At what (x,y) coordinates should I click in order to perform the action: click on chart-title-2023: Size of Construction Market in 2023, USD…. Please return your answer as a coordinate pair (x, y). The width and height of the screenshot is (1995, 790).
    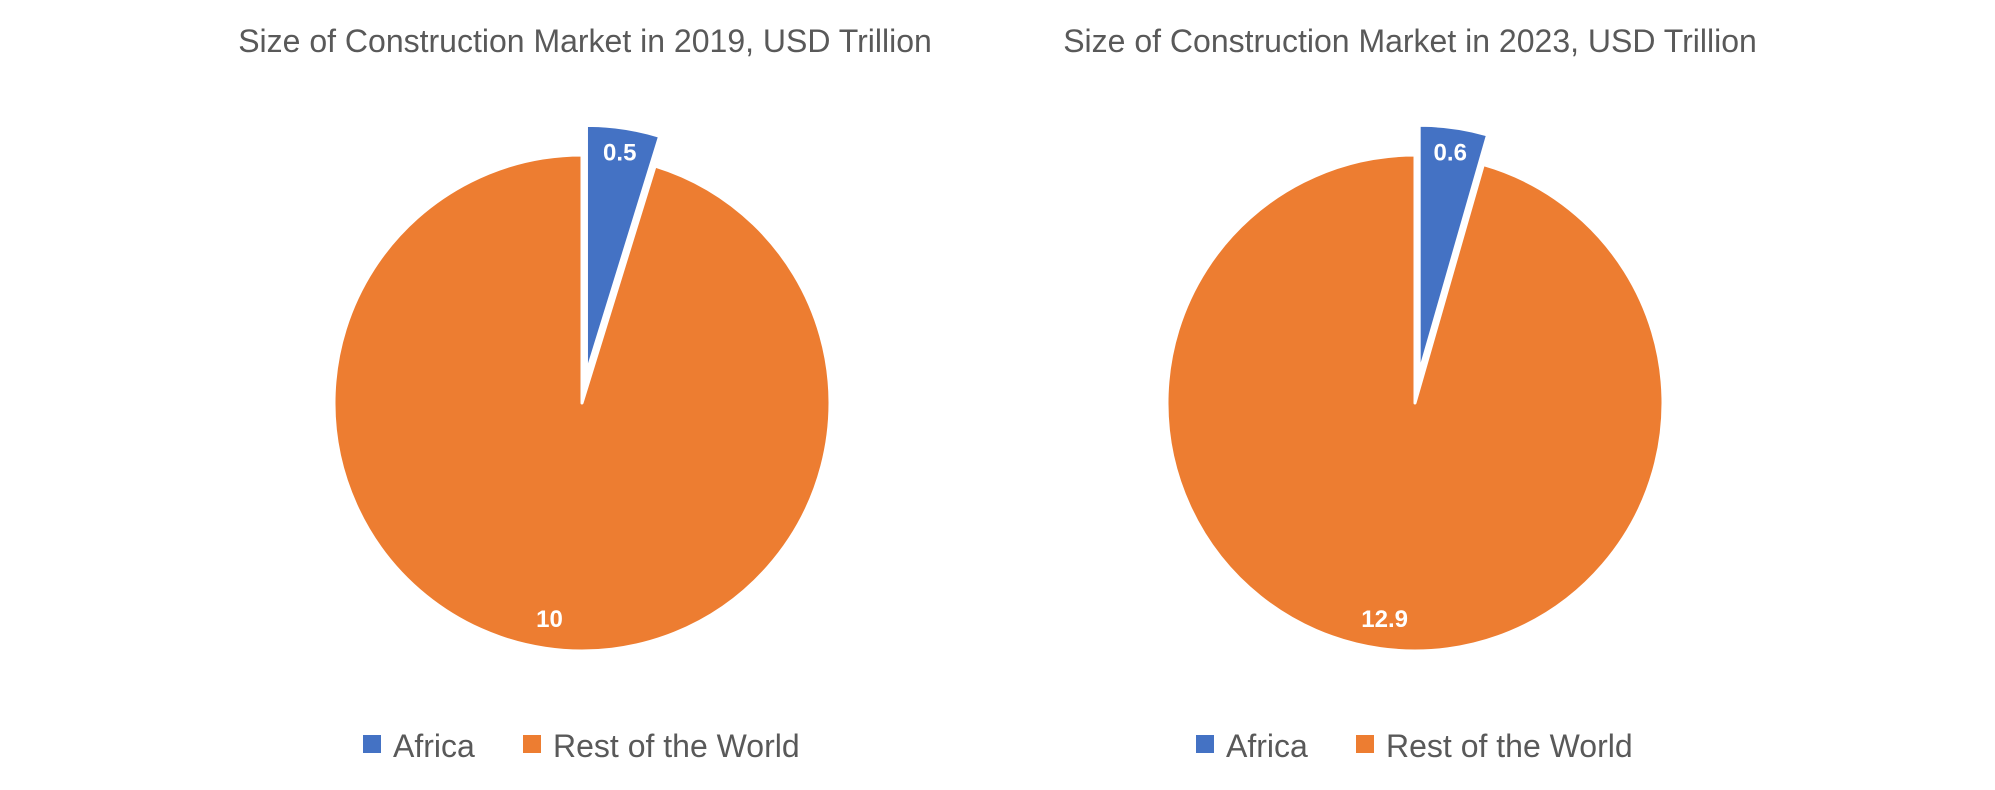
    Looking at the image, I should click on (1410, 41).